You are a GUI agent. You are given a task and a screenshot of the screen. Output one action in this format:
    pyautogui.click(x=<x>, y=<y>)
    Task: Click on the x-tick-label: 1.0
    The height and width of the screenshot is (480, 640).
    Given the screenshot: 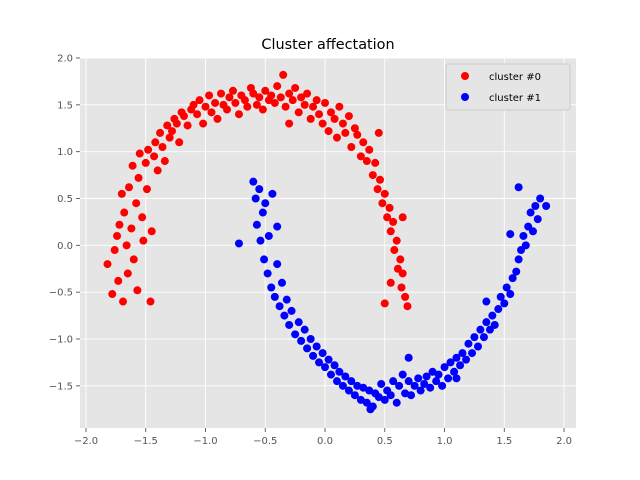 What is the action you would take?
    pyautogui.click(x=445, y=441)
    